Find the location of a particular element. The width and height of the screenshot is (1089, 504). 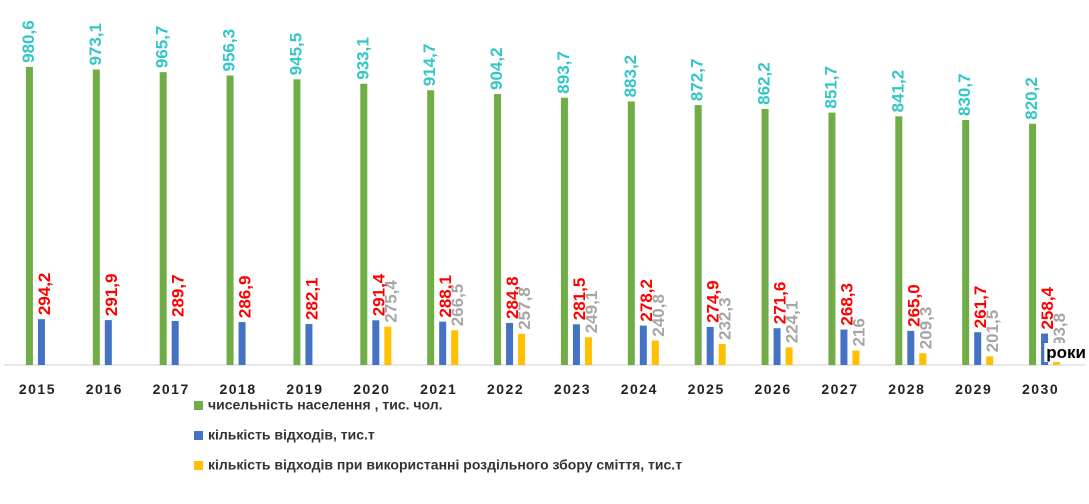

data-label: 872,7 is located at coordinates (697, 80).